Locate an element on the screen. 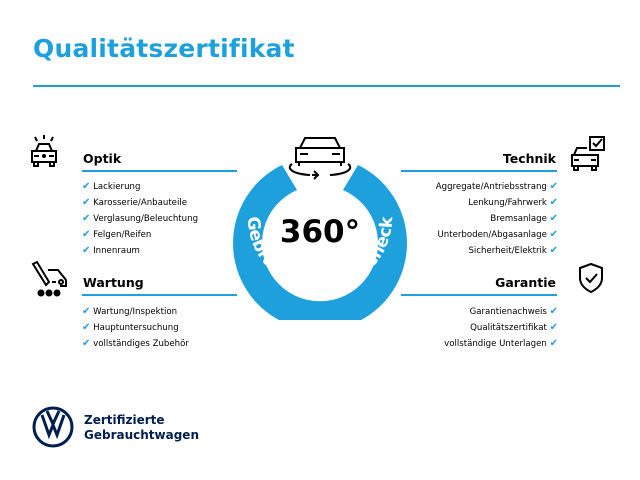 This screenshot has height=480, width=640. list-item: Sicherheit/Elektrik ✔ is located at coordinates (513, 250).